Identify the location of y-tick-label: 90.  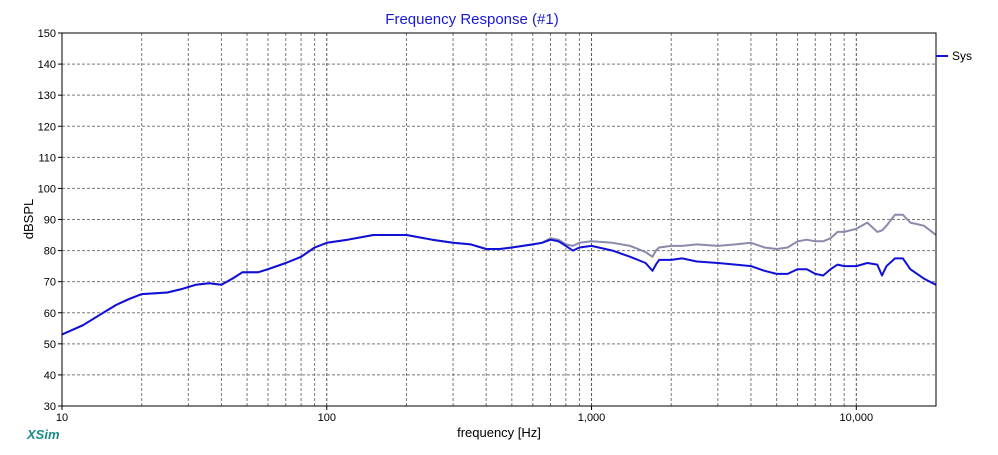
(50, 221).